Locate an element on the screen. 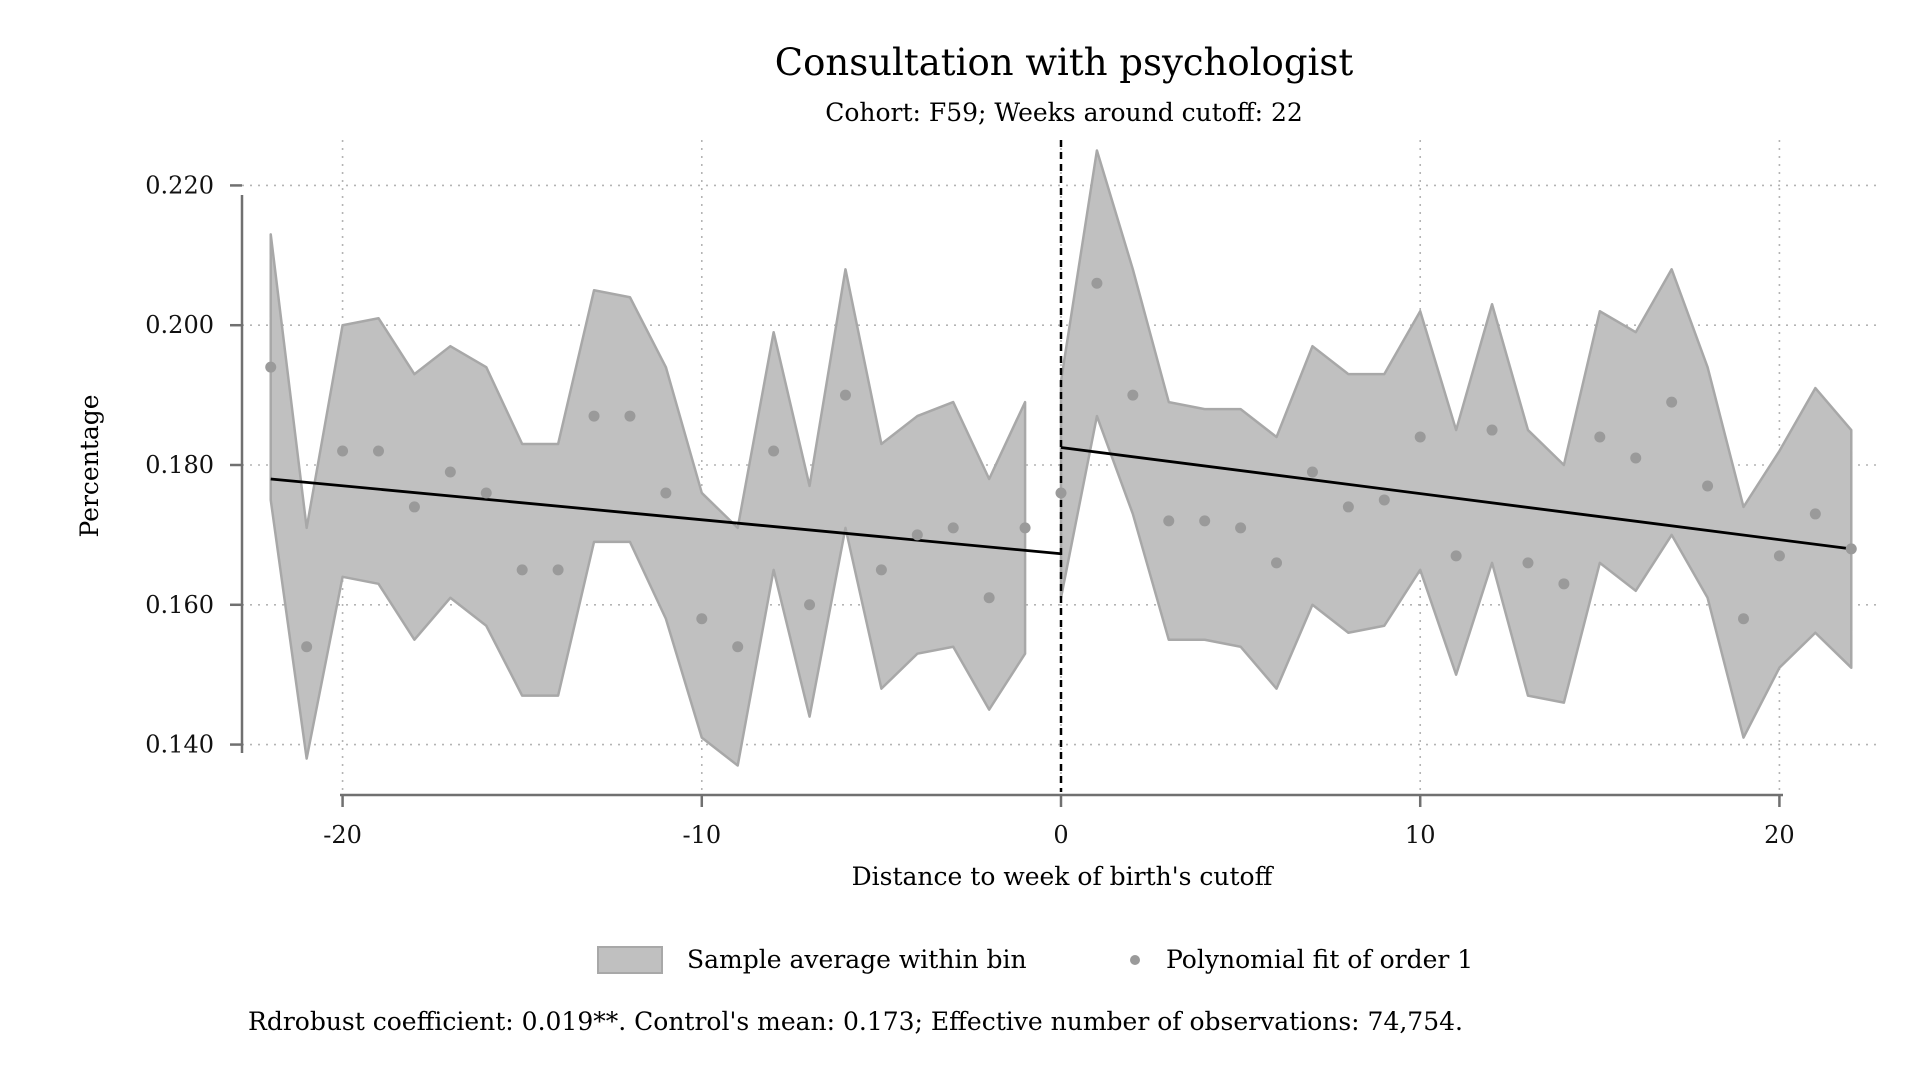  fit-line-right is located at coordinates (1456, 498).